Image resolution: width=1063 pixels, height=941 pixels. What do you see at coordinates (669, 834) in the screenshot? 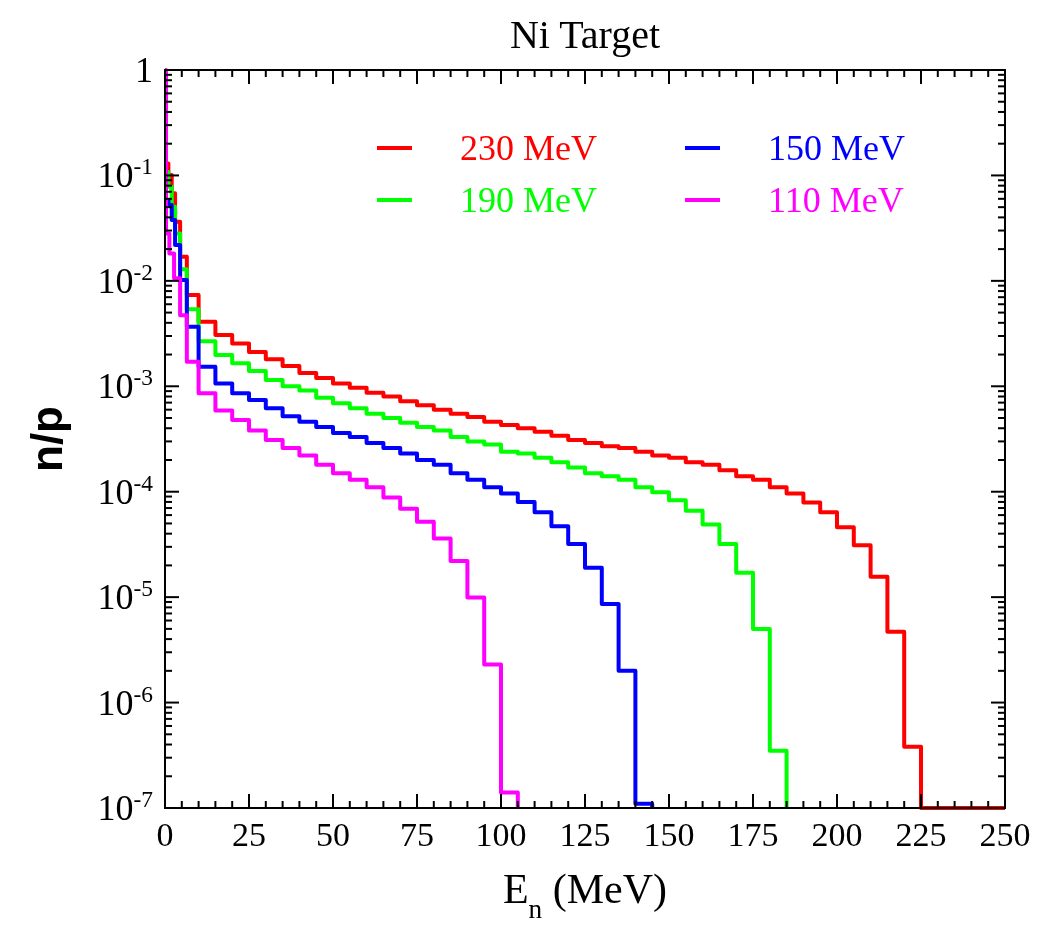
I see `x-tick-label: 150` at bounding box center [669, 834].